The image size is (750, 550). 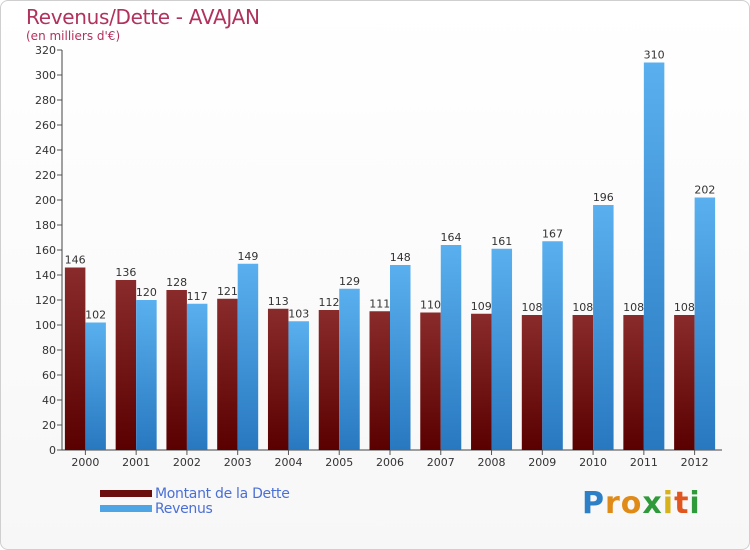 I want to click on legend-label-debt: Montant de la Dette, so click(x=222, y=493).